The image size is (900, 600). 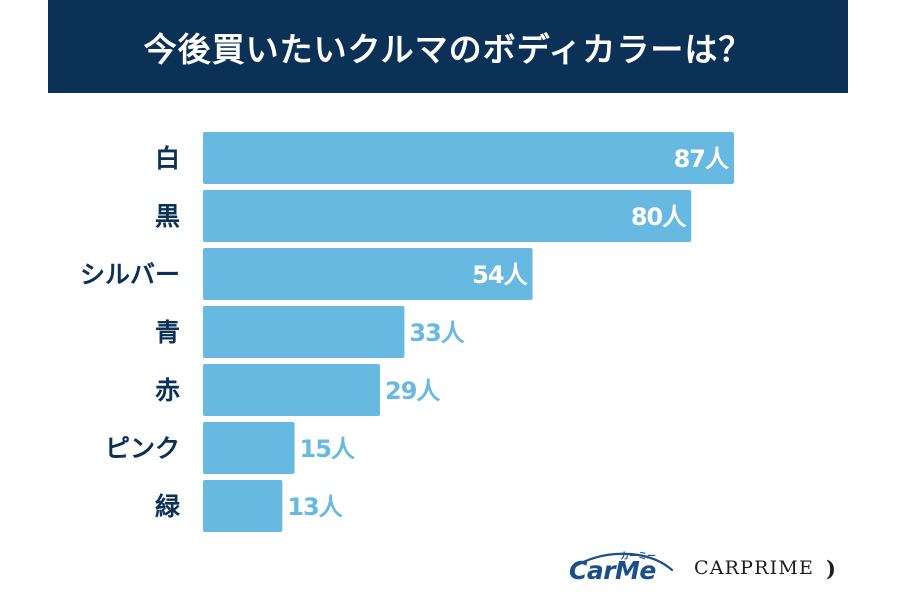 What do you see at coordinates (638, 557) in the screenshot?
I see `carme-logo-sub: カーミー` at bounding box center [638, 557].